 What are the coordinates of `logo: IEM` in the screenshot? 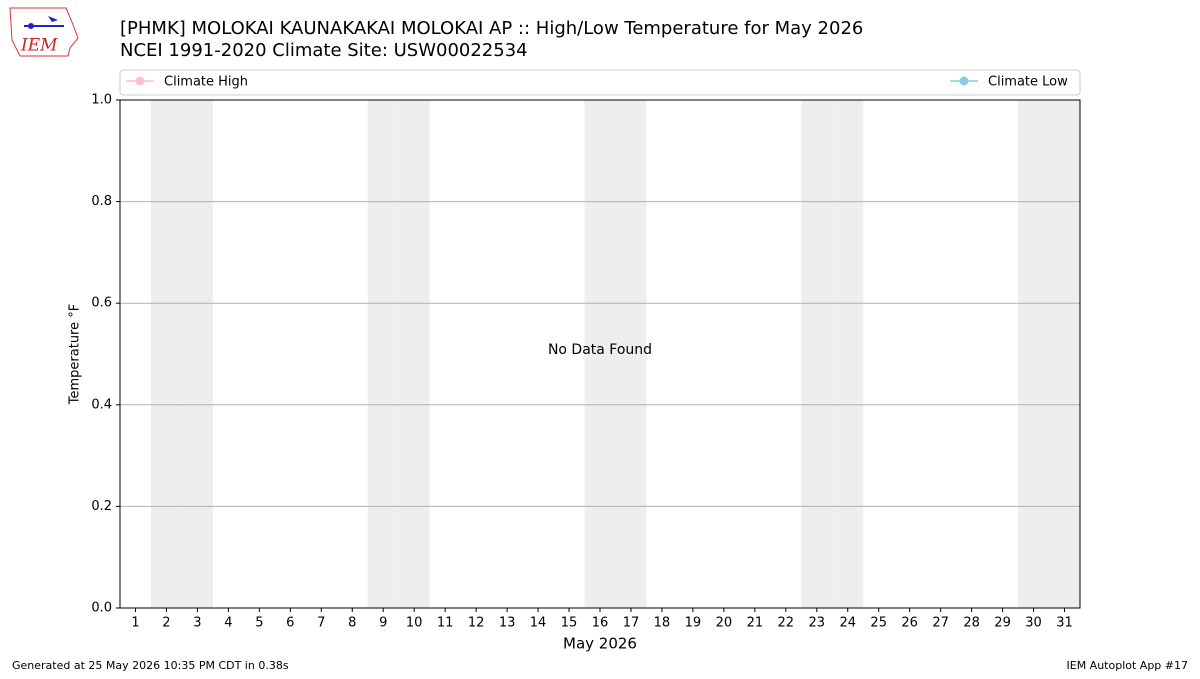 It's located at (44, 32).